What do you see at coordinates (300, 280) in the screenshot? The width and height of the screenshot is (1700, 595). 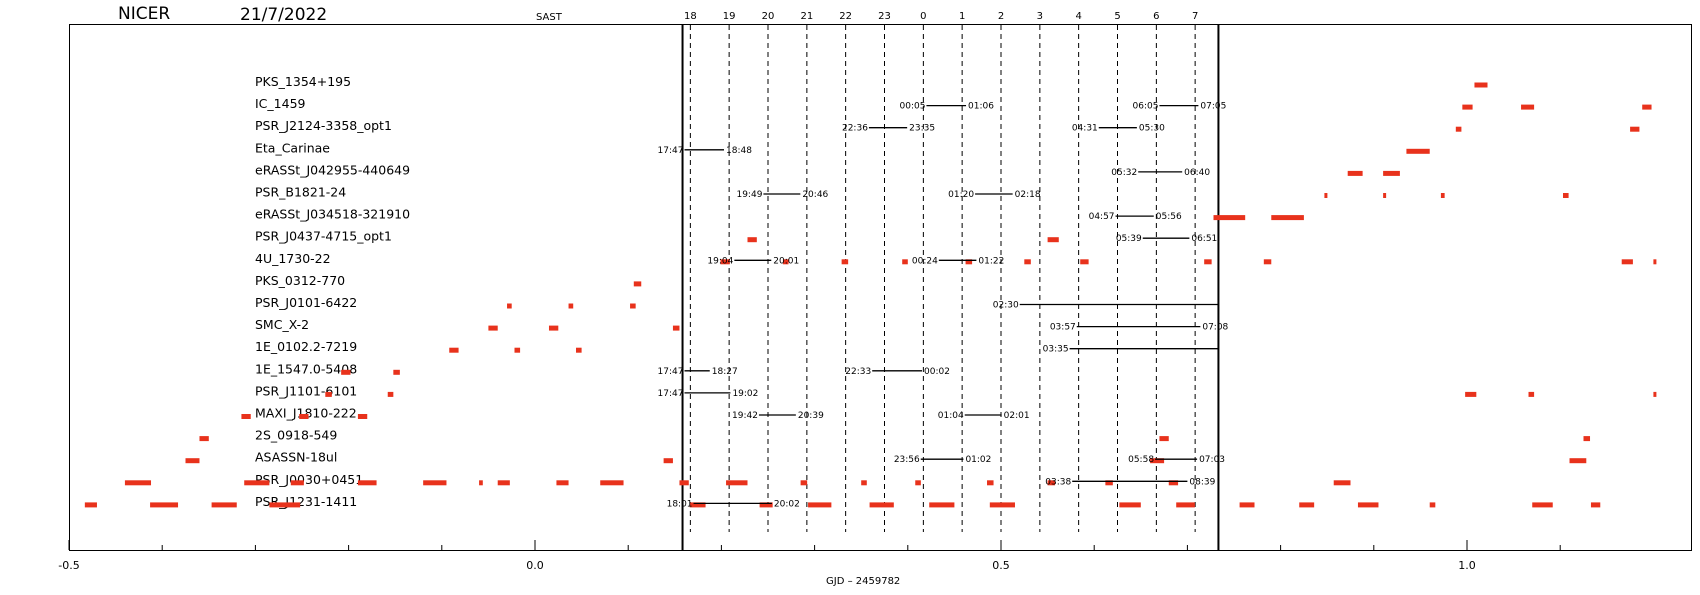 I see `target-name: PKS_0312-770` at bounding box center [300, 280].